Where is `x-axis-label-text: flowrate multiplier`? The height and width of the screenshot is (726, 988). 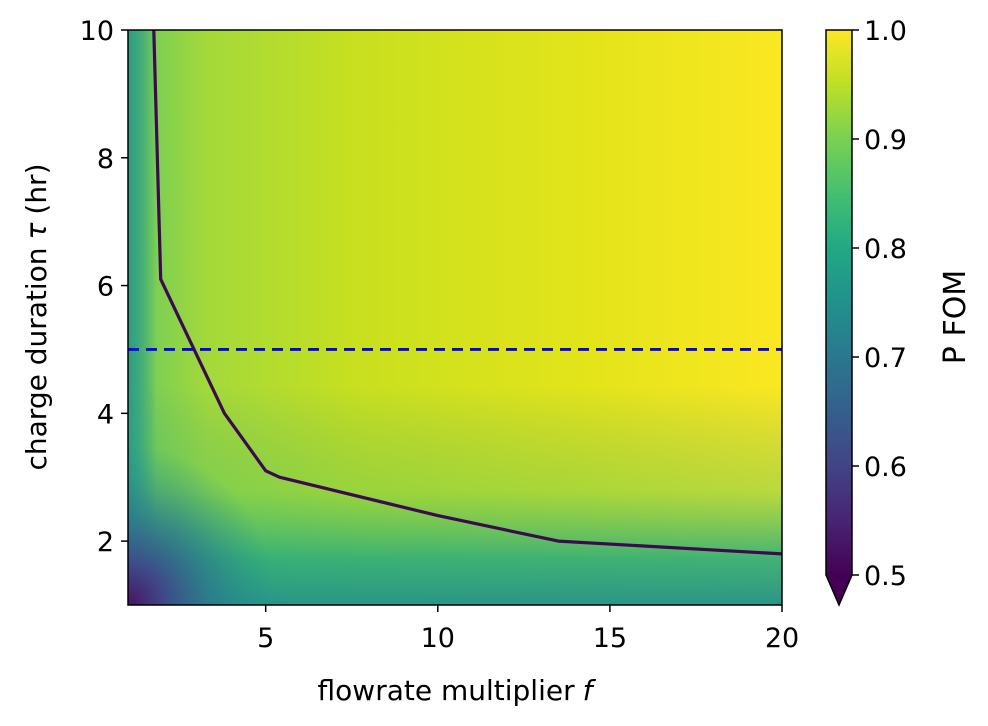
x-axis-label-text: flowrate multiplier is located at coordinates (447, 690).